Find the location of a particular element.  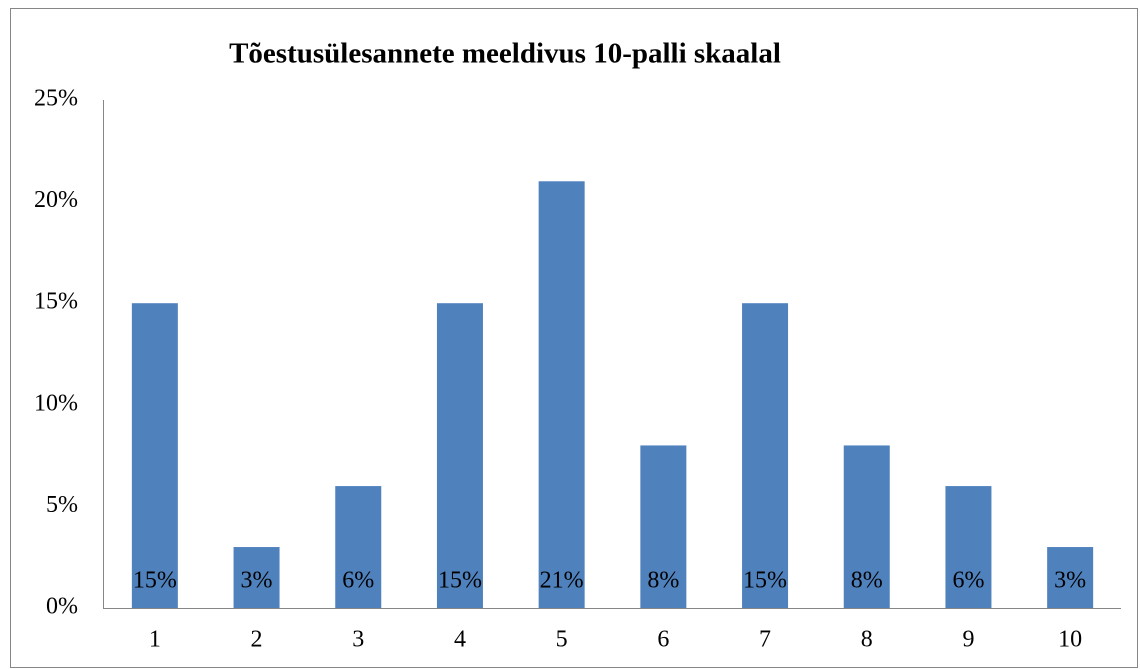

x-tick-label: 1 is located at coordinates (155, 640).